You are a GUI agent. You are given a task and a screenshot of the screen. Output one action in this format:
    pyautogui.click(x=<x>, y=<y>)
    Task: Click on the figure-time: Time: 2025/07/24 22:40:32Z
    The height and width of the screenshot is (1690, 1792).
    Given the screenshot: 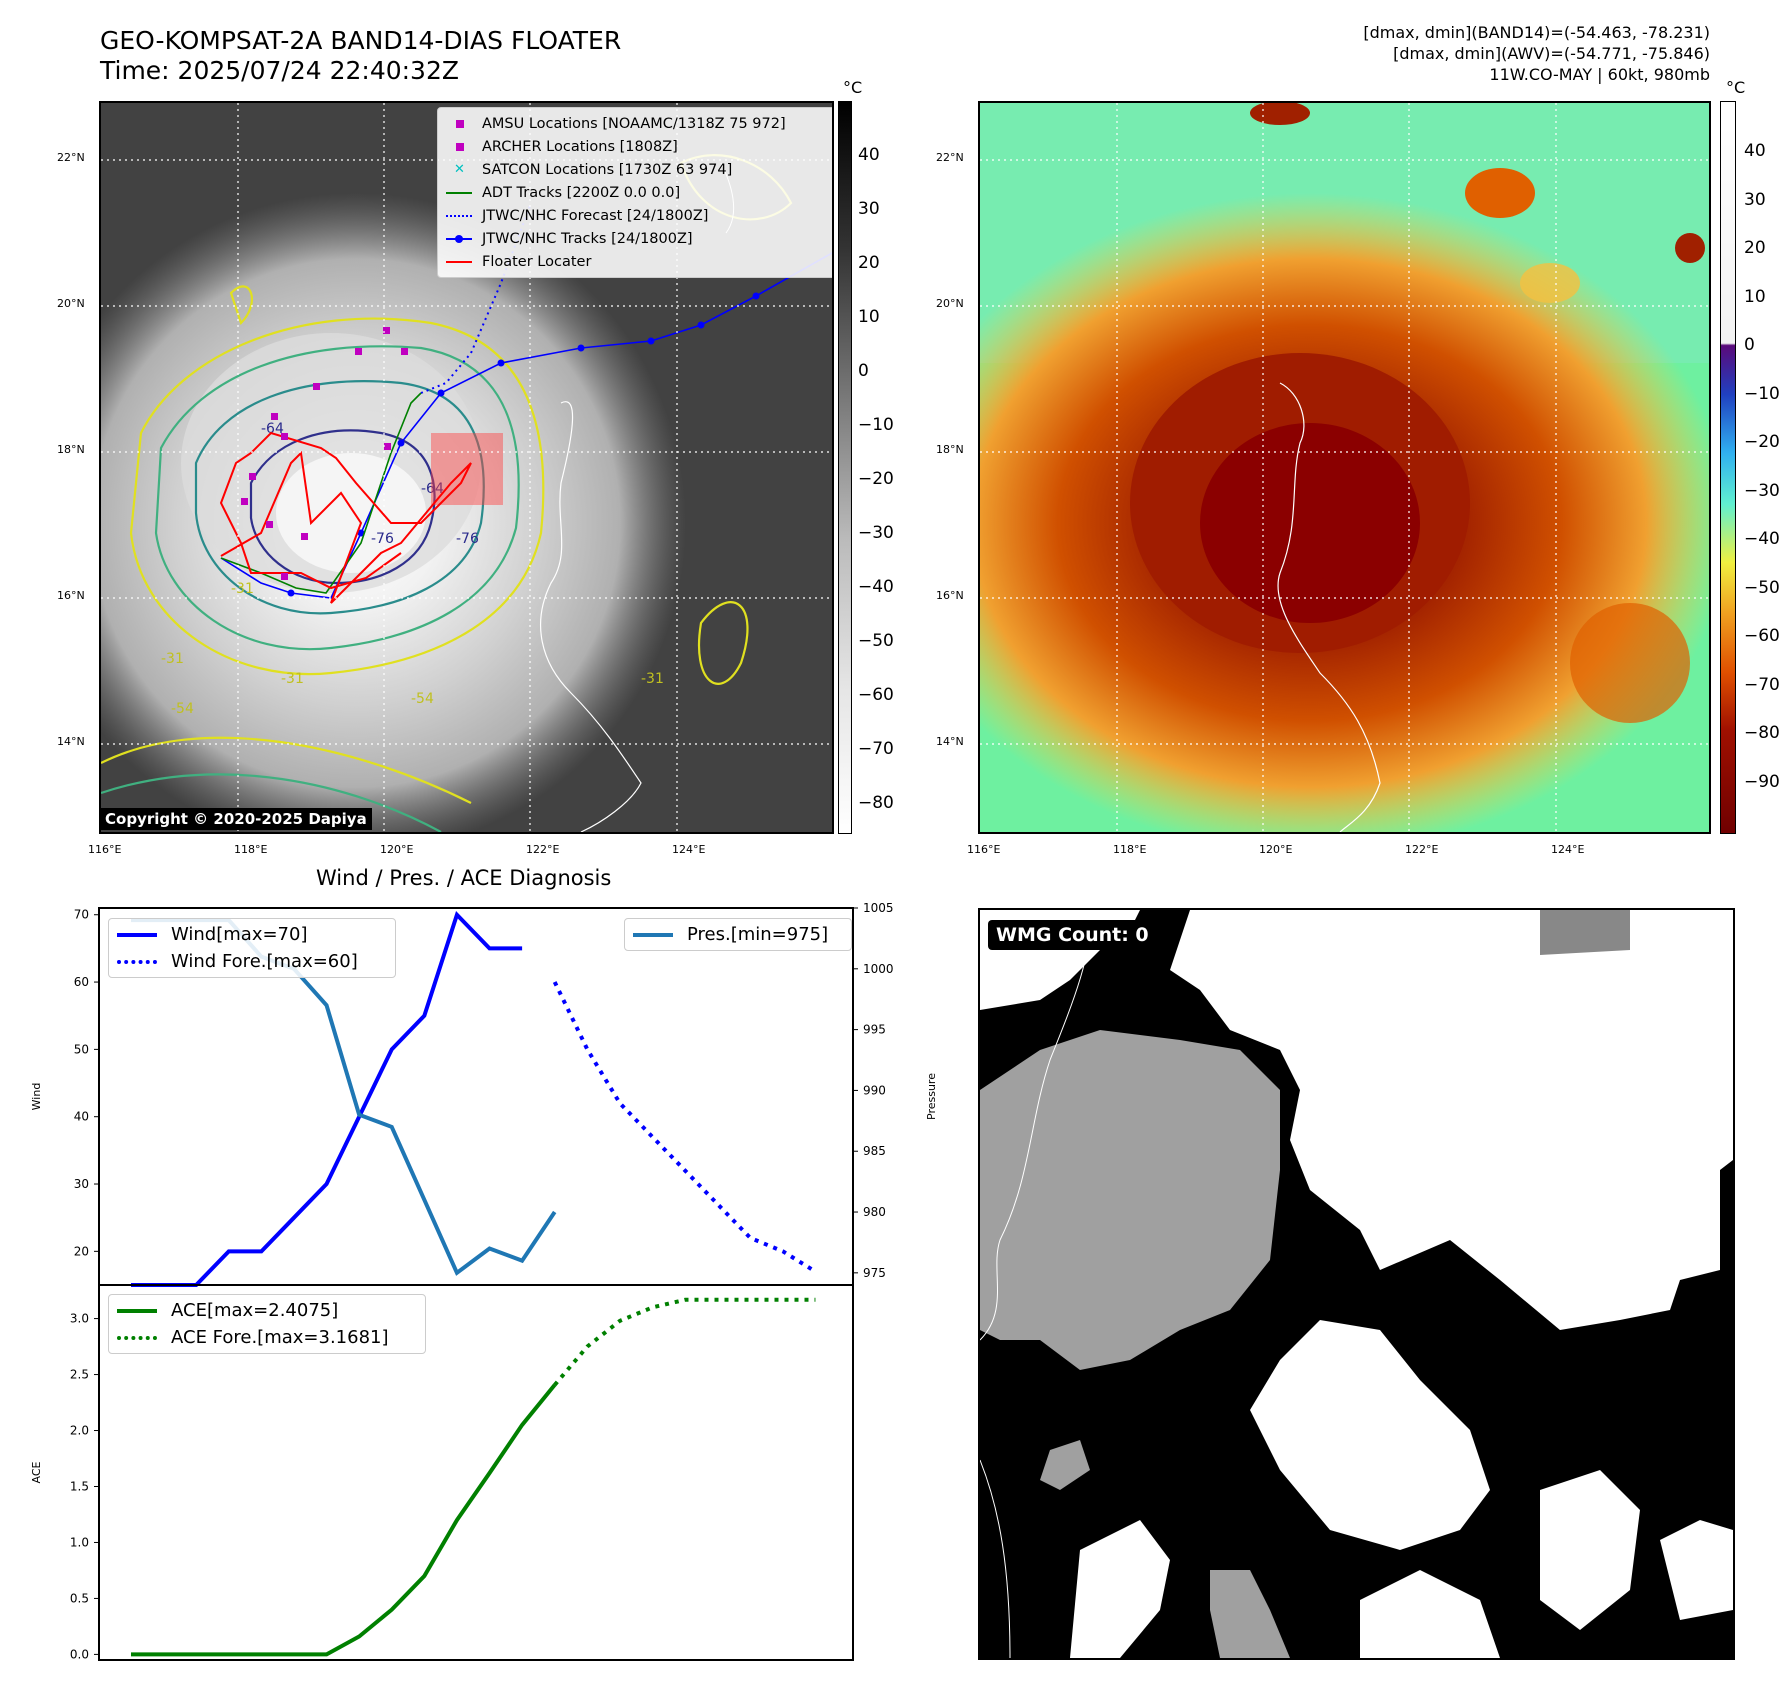 What is the action you would take?
    pyautogui.click(x=279, y=70)
    